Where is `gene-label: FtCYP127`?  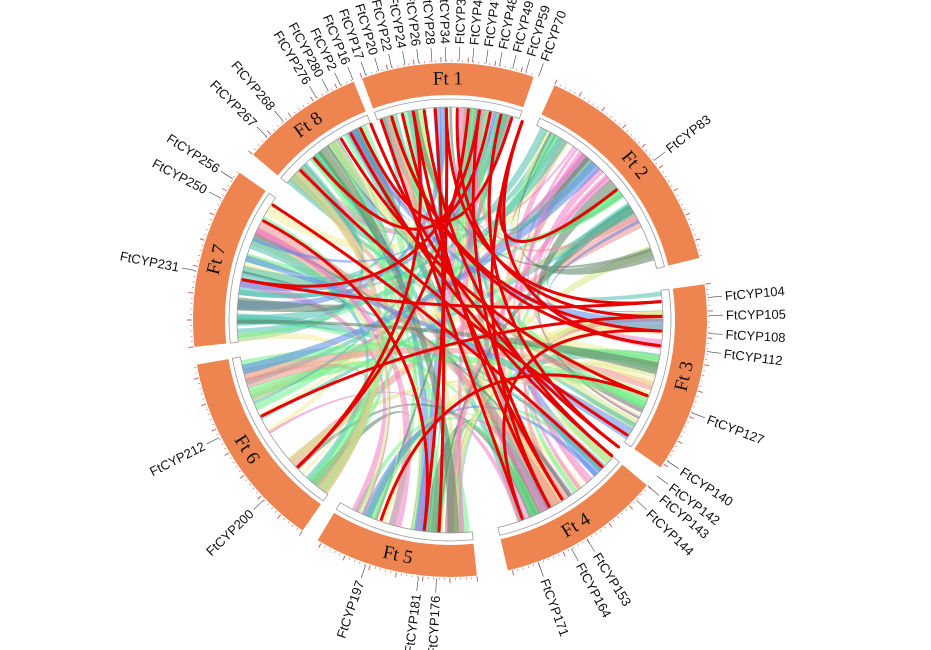 gene-label: FtCYP127 is located at coordinates (735, 430).